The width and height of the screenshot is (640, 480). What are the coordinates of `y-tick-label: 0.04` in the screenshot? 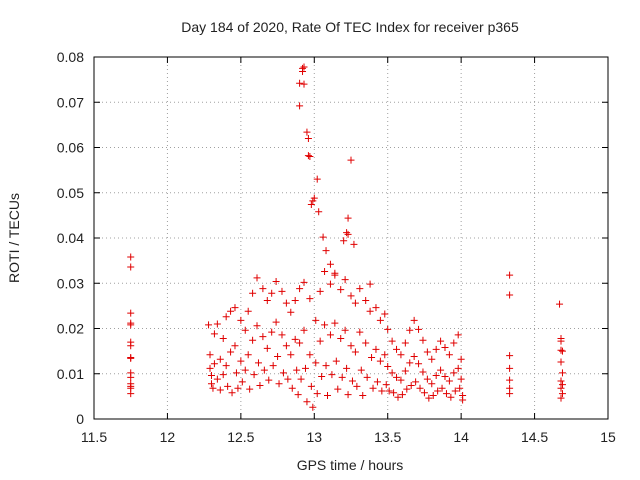 It's located at (70, 238).